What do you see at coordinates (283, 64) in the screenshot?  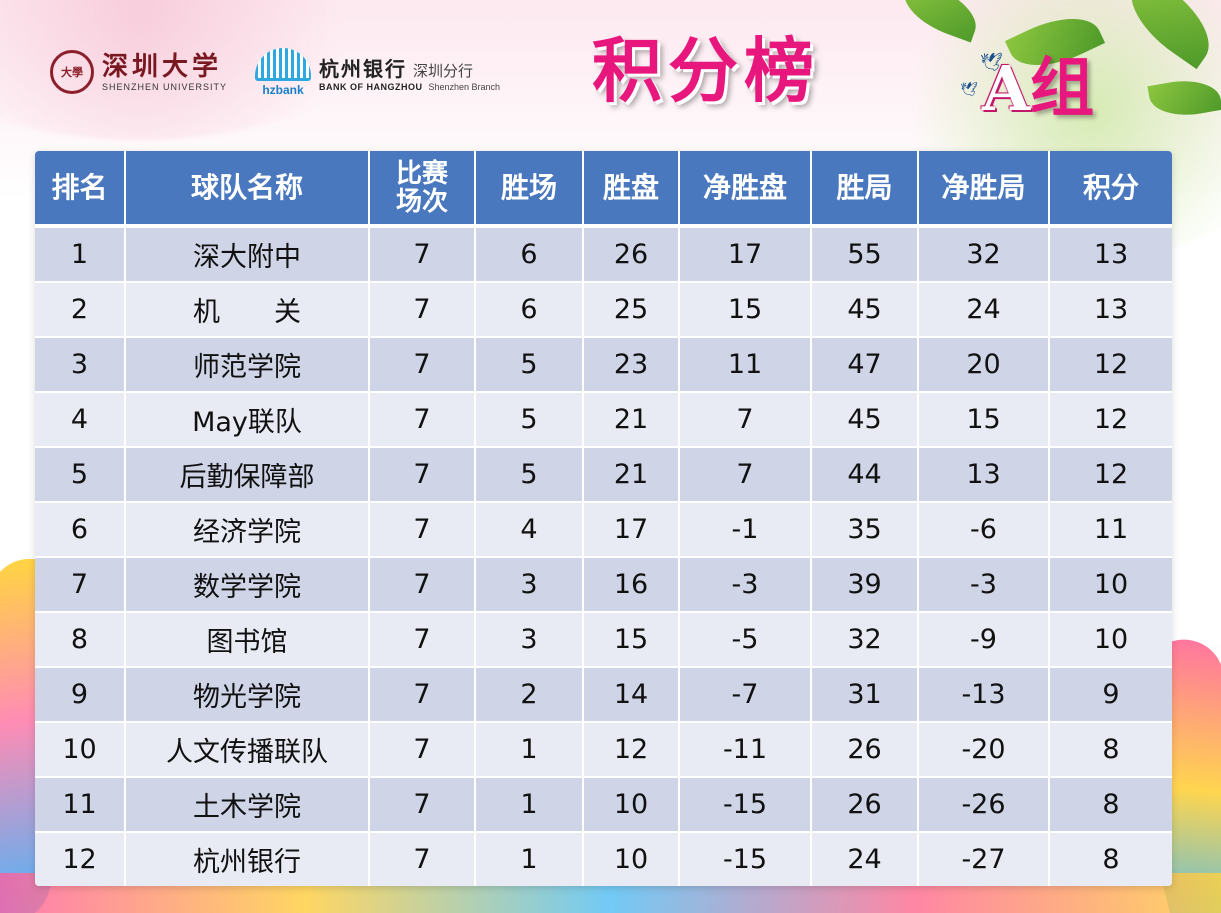 I see `hzbank-logo-icon` at bounding box center [283, 64].